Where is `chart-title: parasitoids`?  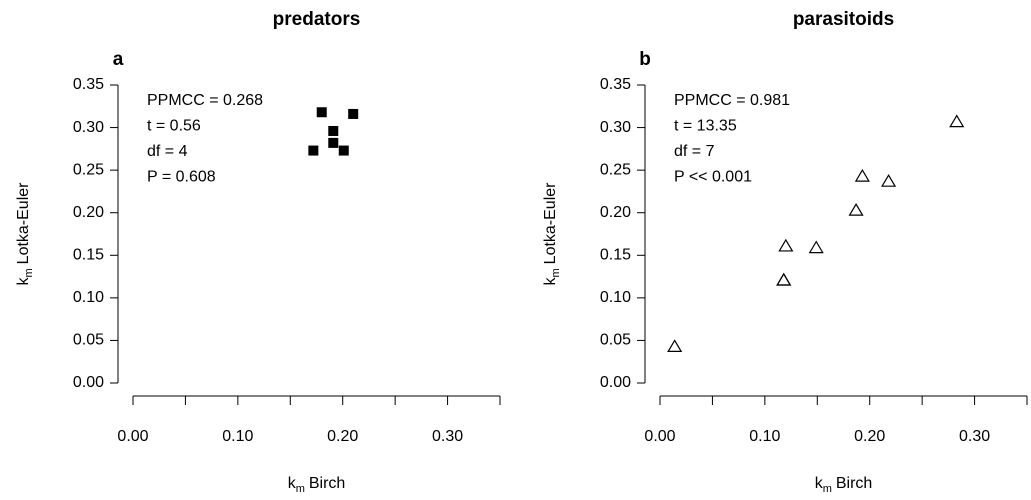 chart-title: parasitoids is located at coordinates (843, 19).